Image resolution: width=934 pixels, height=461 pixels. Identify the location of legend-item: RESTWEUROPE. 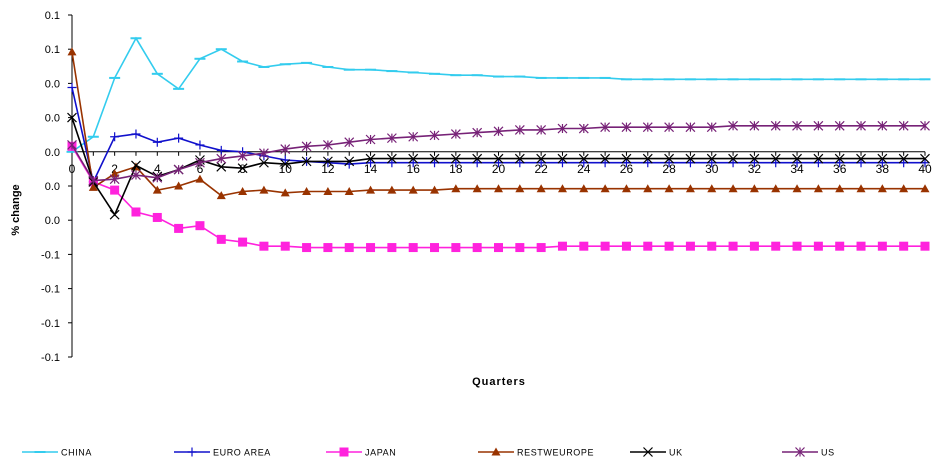
(536, 452).